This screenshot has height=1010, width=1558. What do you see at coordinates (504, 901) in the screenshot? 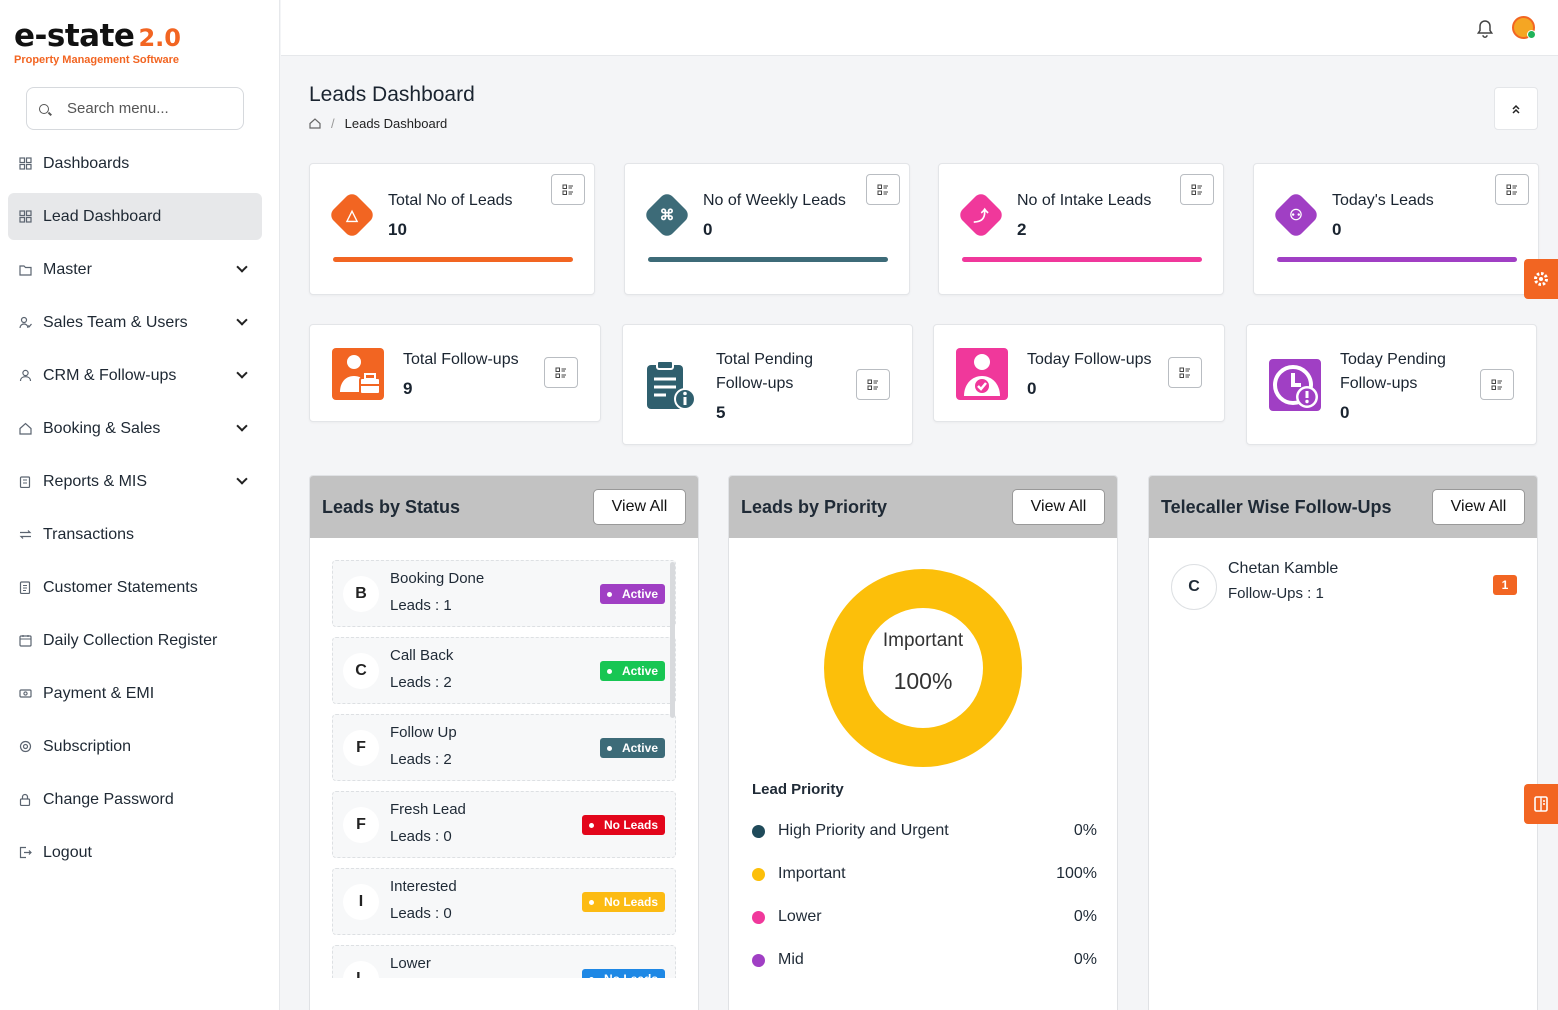
I see `status-list-item: I Interested Leads : 0 No Leads` at bounding box center [504, 901].